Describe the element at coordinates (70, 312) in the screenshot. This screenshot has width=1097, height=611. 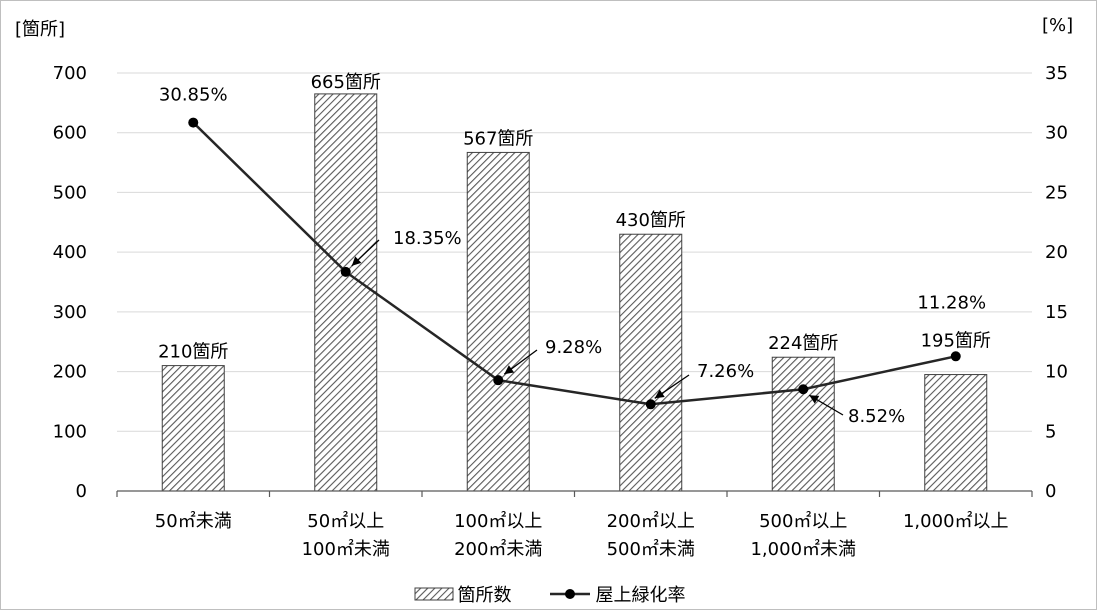
I see `left-tick-label: 300` at that location.